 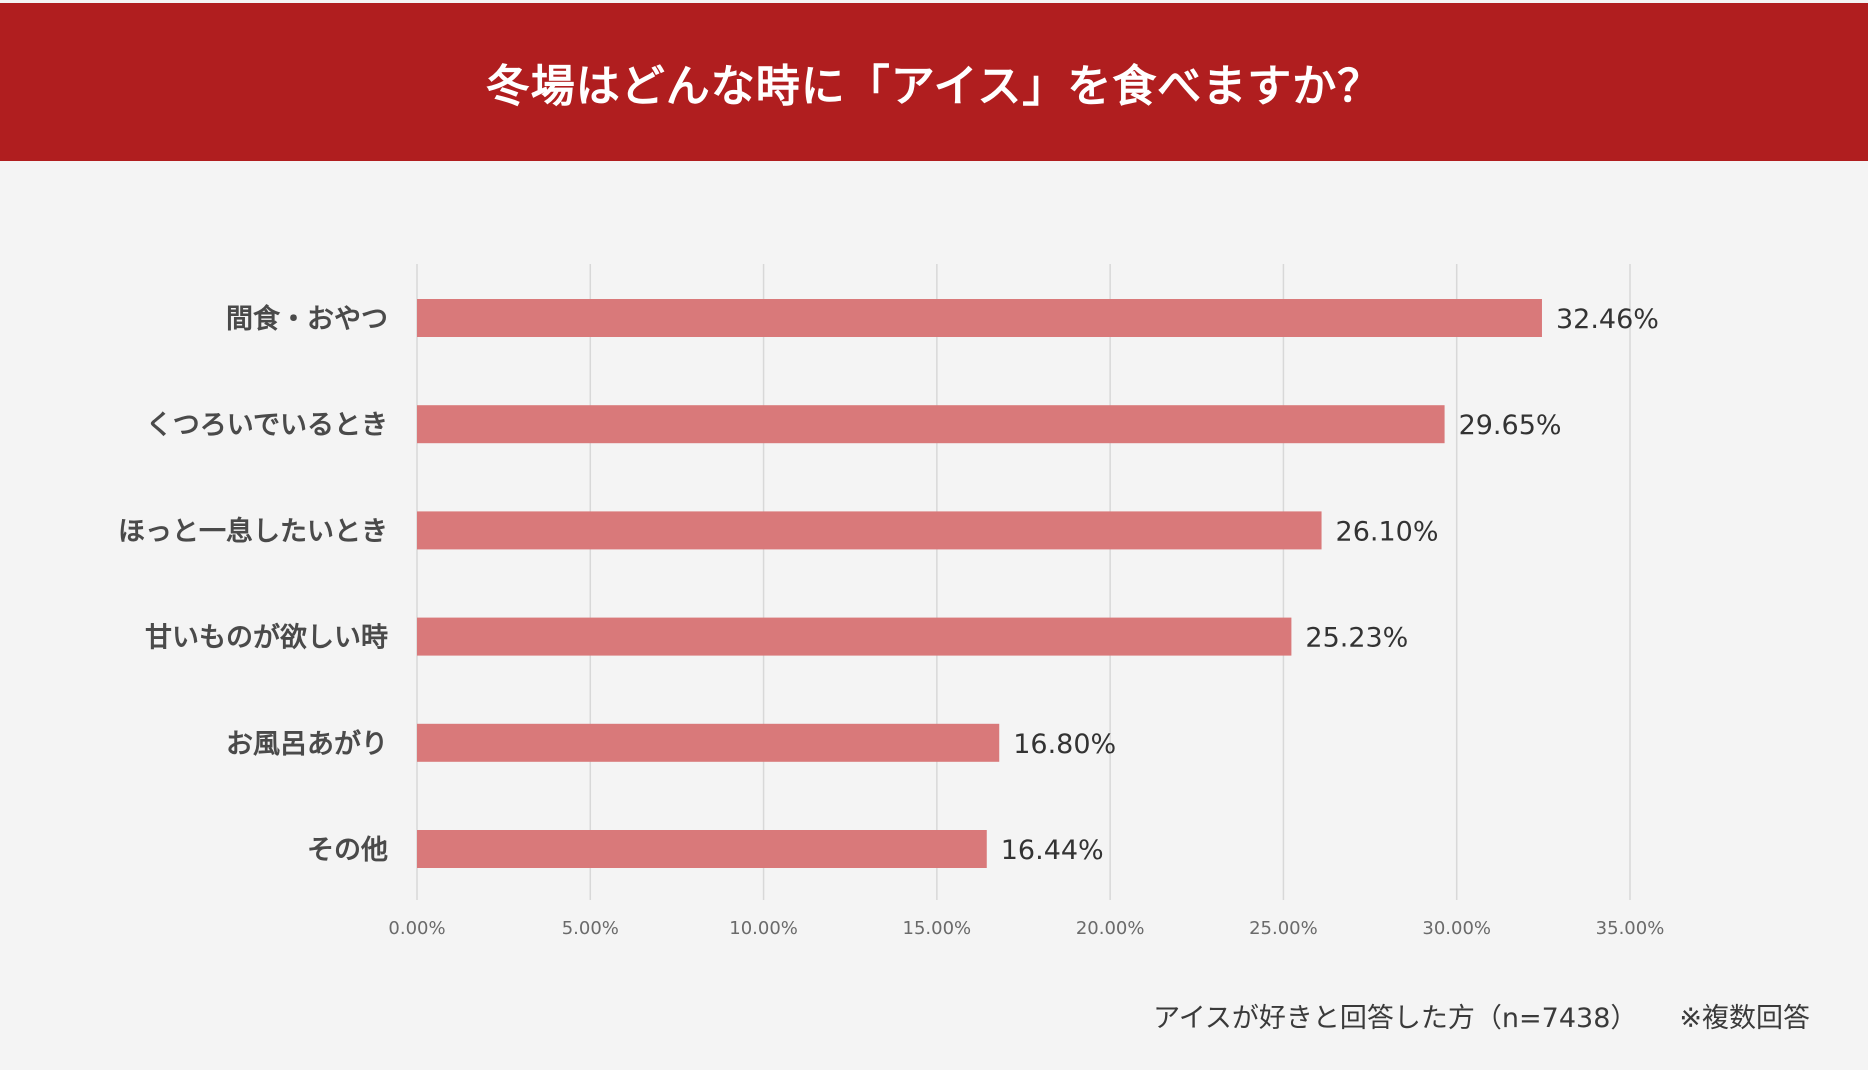 What do you see at coordinates (267, 425) in the screenshot?
I see `category-label-2: くつろいでいるとき` at bounding box center [267, 425].